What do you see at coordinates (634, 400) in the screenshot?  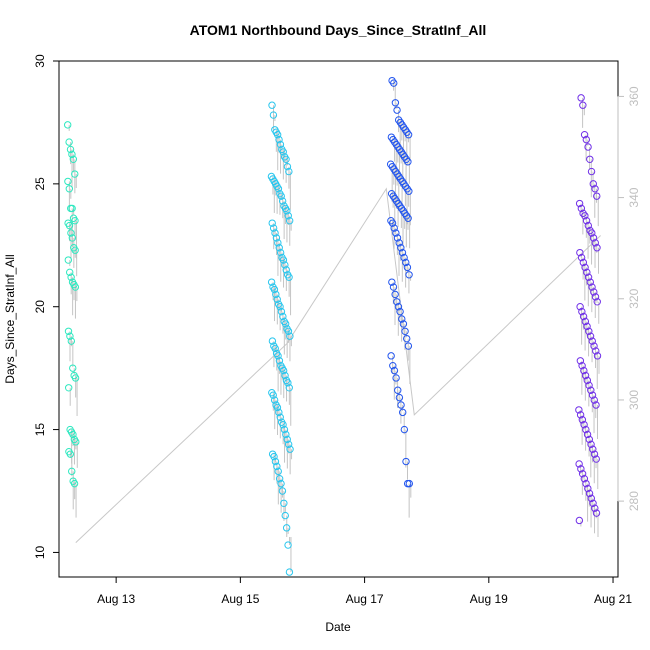 I see `y2-tick-label: 300` at bounding box center [634, 400].